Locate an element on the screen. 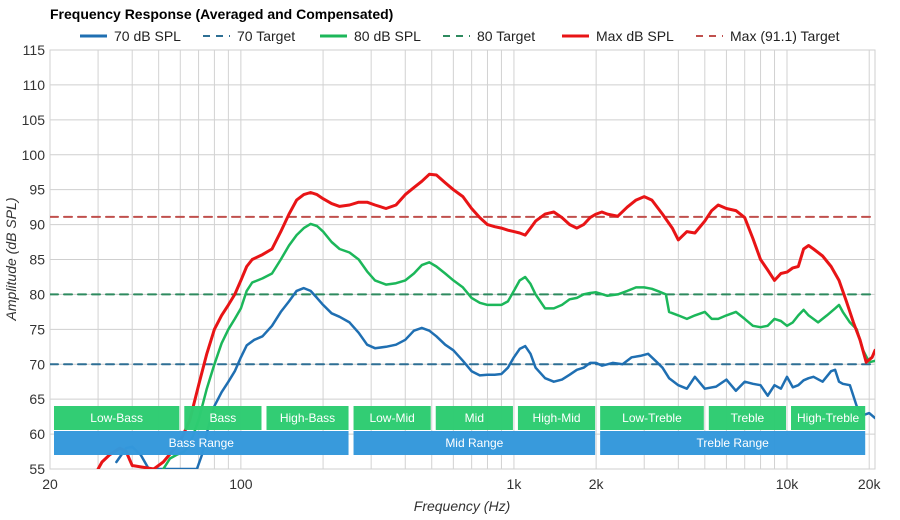  band-low-bass is located at coordinates (117, 418).